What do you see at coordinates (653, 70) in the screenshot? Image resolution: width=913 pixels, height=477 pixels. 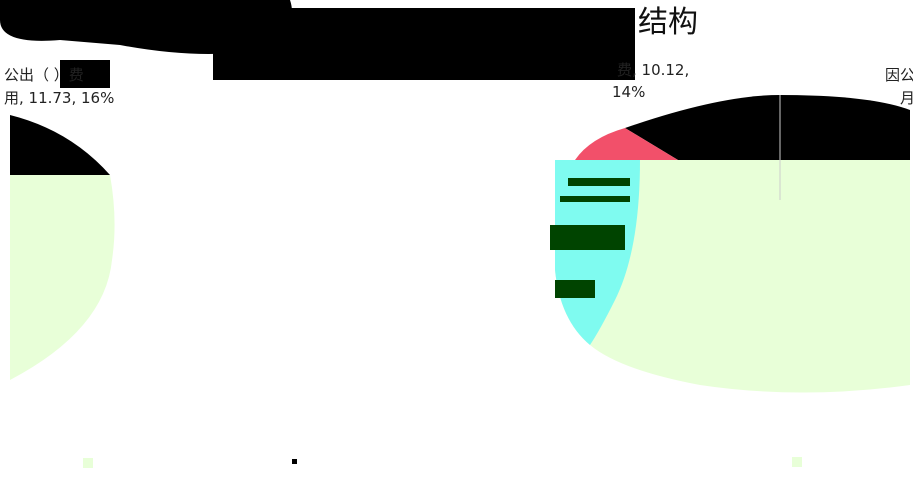 I see `data-label: 费, 10.12,` at bounding box center [653, 70].